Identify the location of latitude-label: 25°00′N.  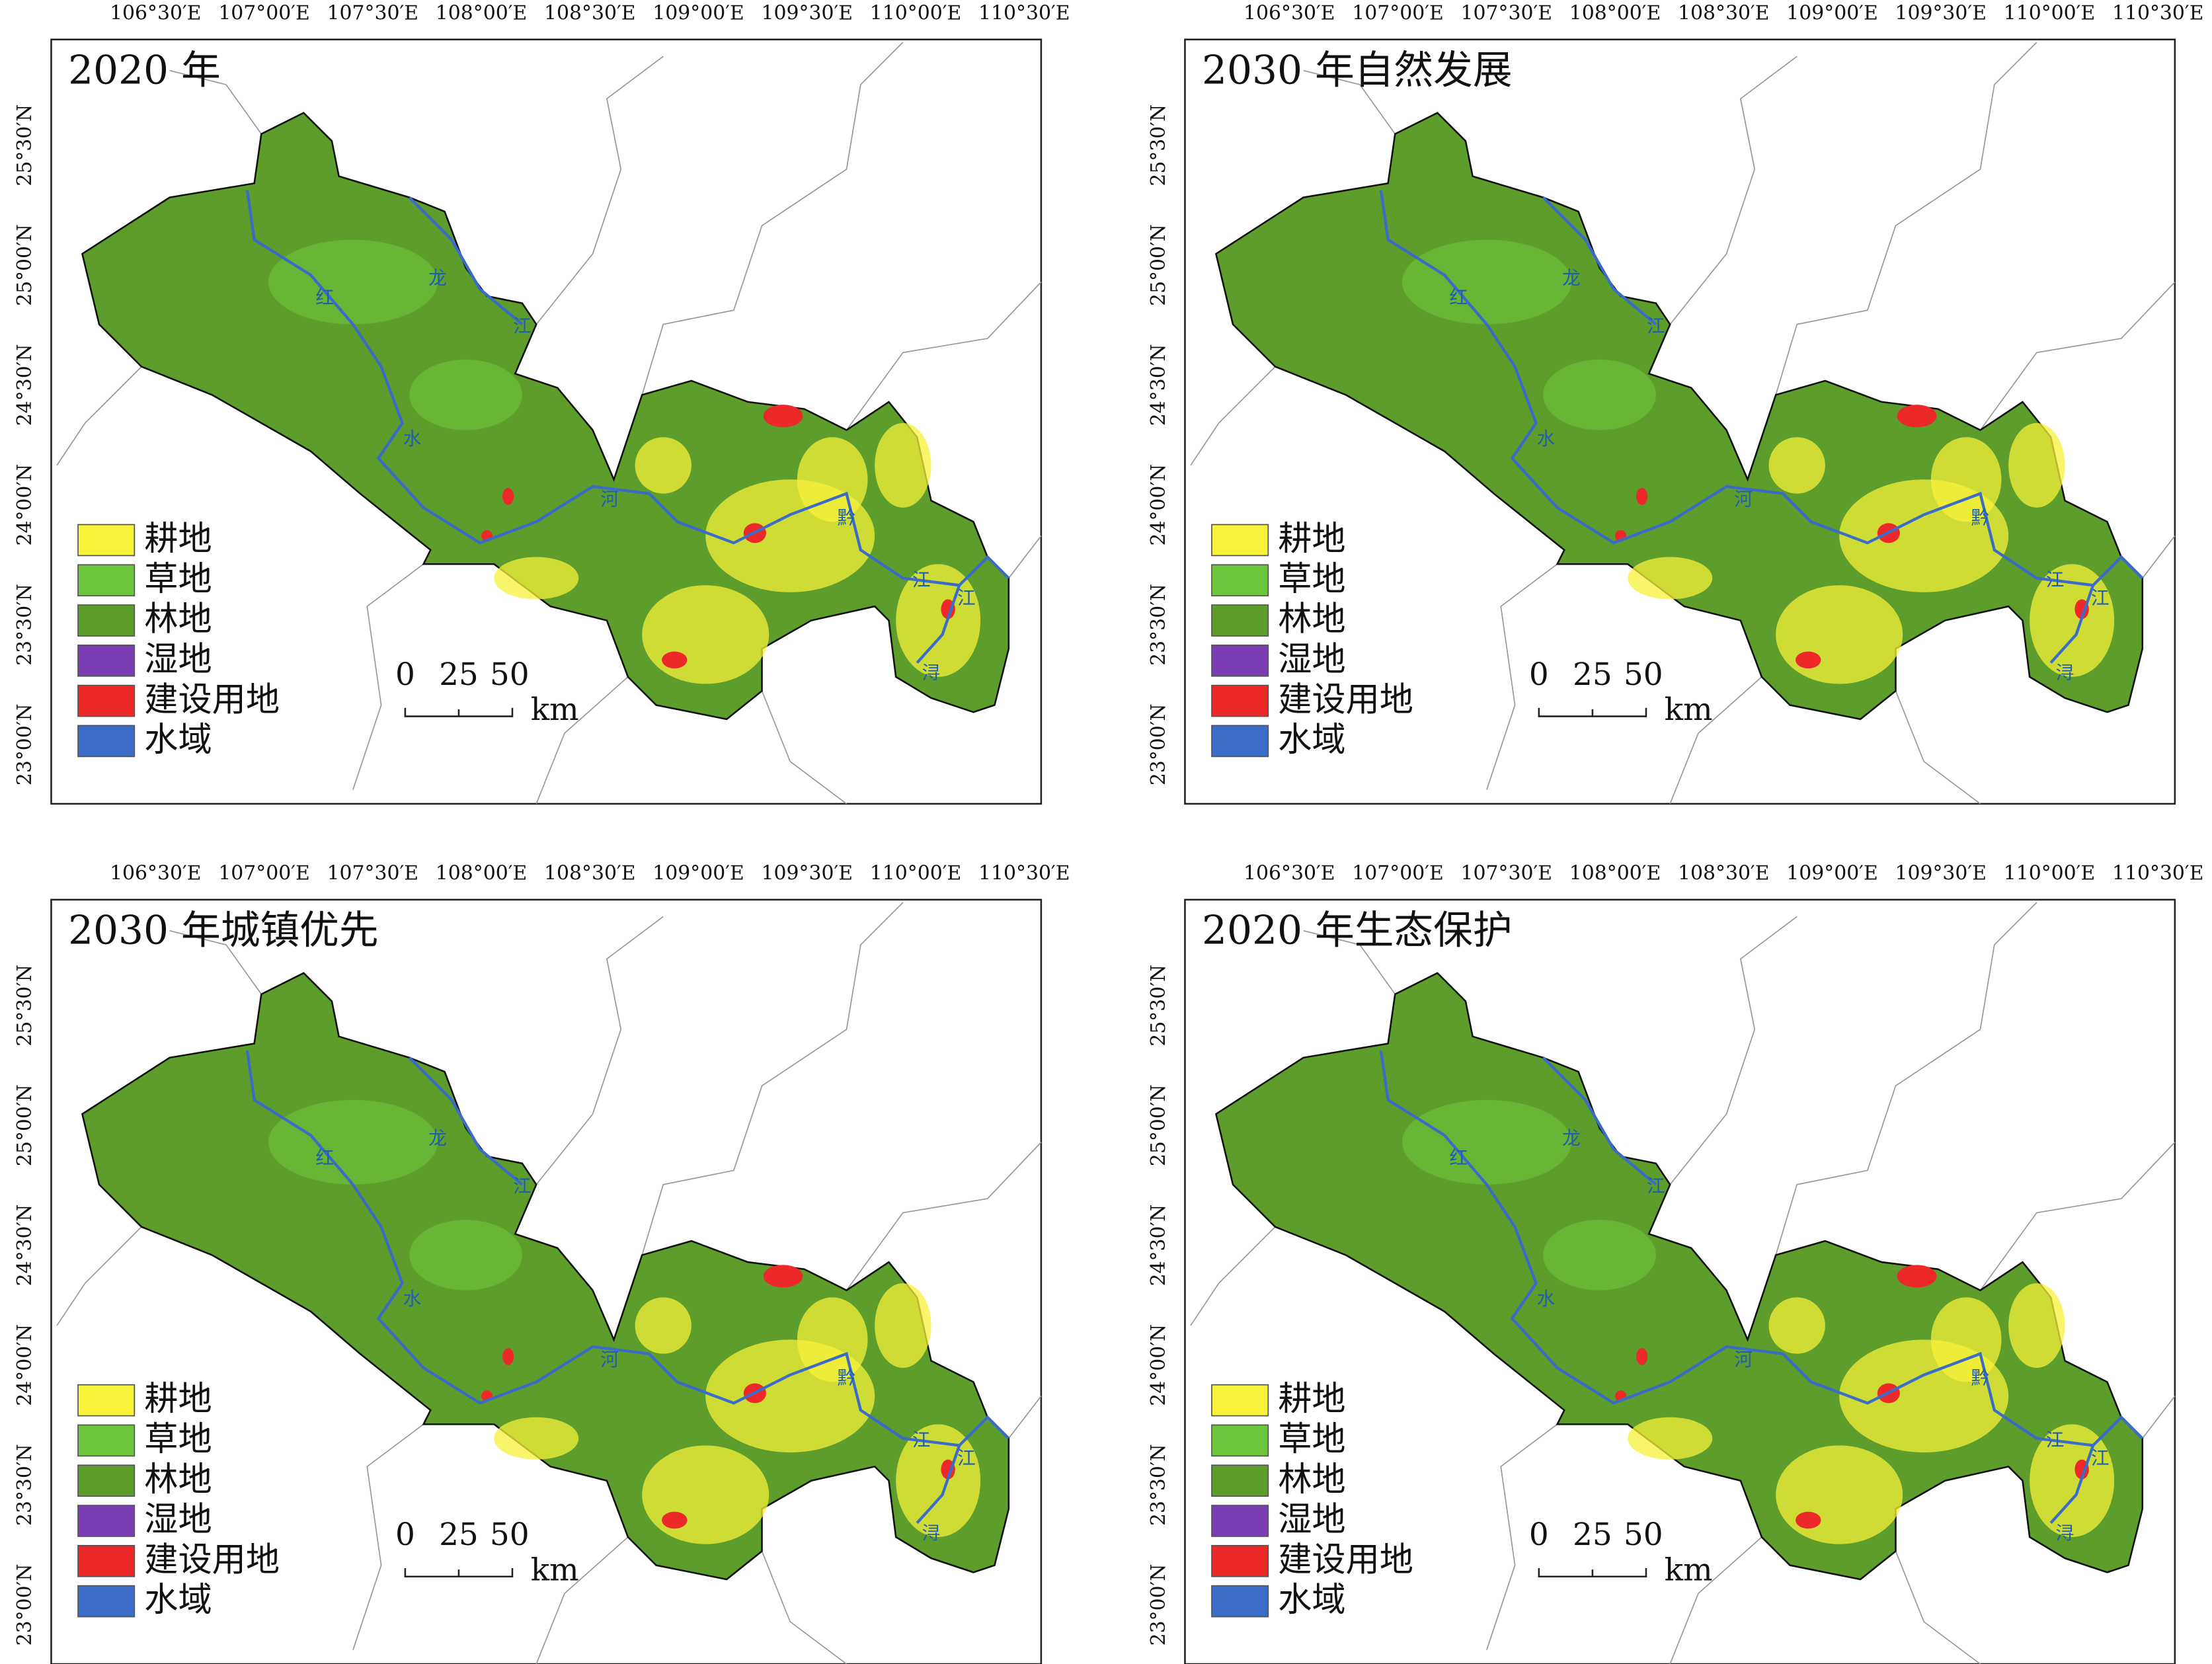
(24, 1125).